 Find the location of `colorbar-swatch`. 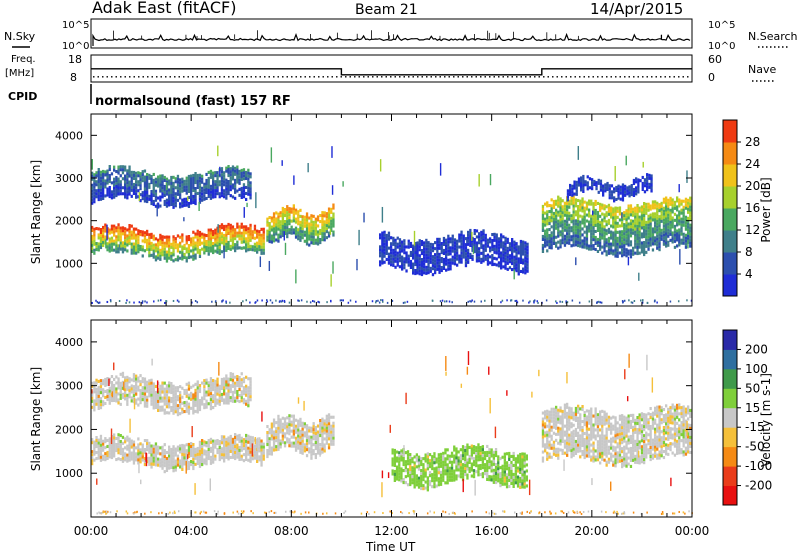

colorbar-swatch is located at coordinates (730, 241).